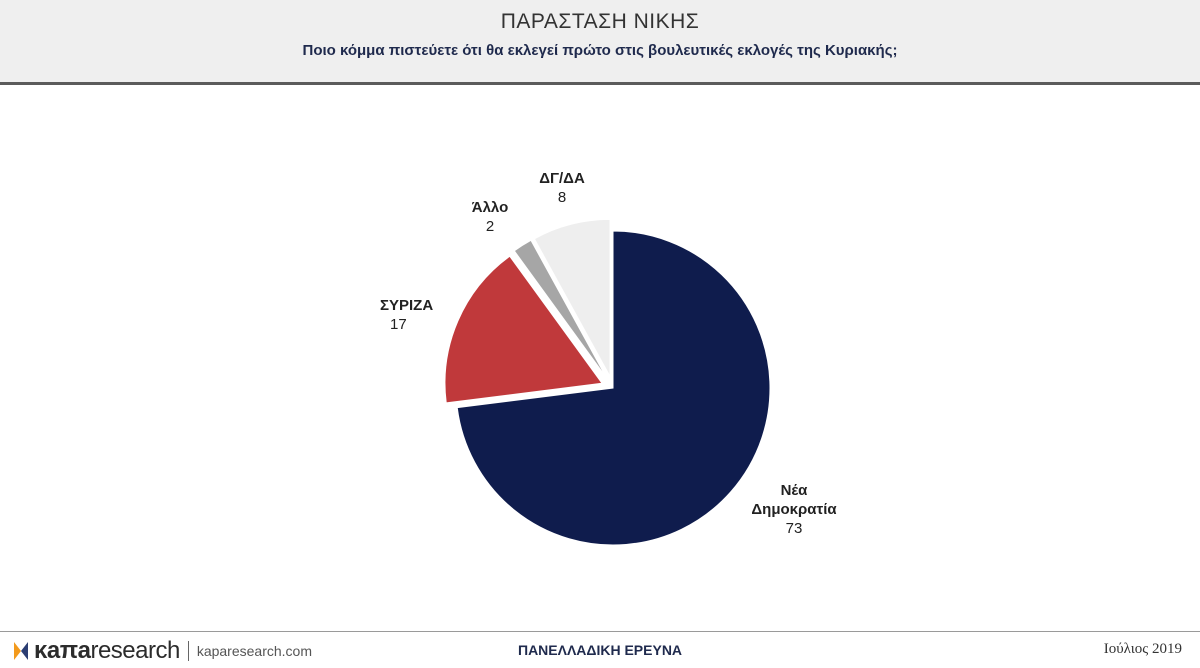 Image resolution: width=1200 pixels, height=668 pixels. Describe the element at coordinates (562, 197) in the screenshot. I see `slice-value-4: 8` at that location.